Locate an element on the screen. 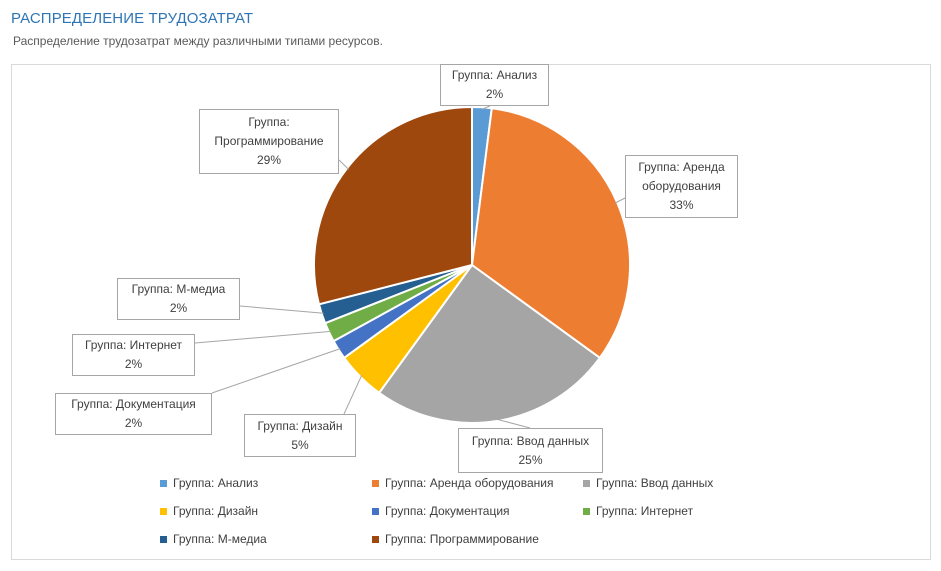 This screenshot has width=941, height=571. data-label: Группа: Дизайн 5% is located at coordinates (300, 435).